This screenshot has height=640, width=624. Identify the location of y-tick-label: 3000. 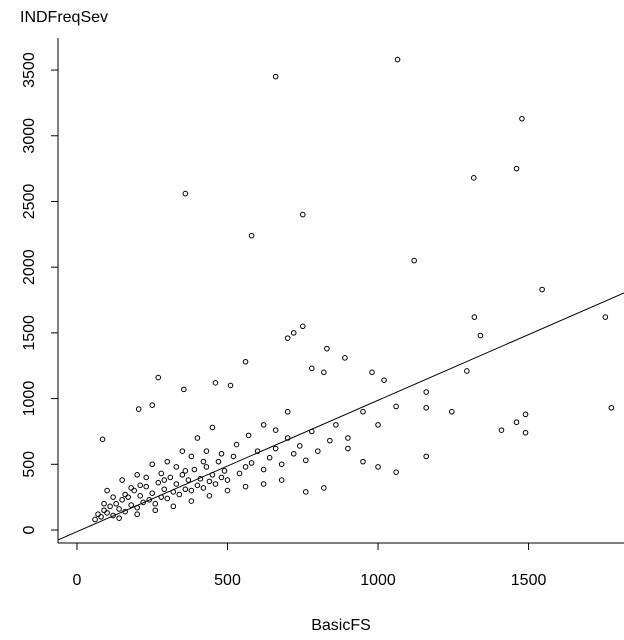
(29, 136).